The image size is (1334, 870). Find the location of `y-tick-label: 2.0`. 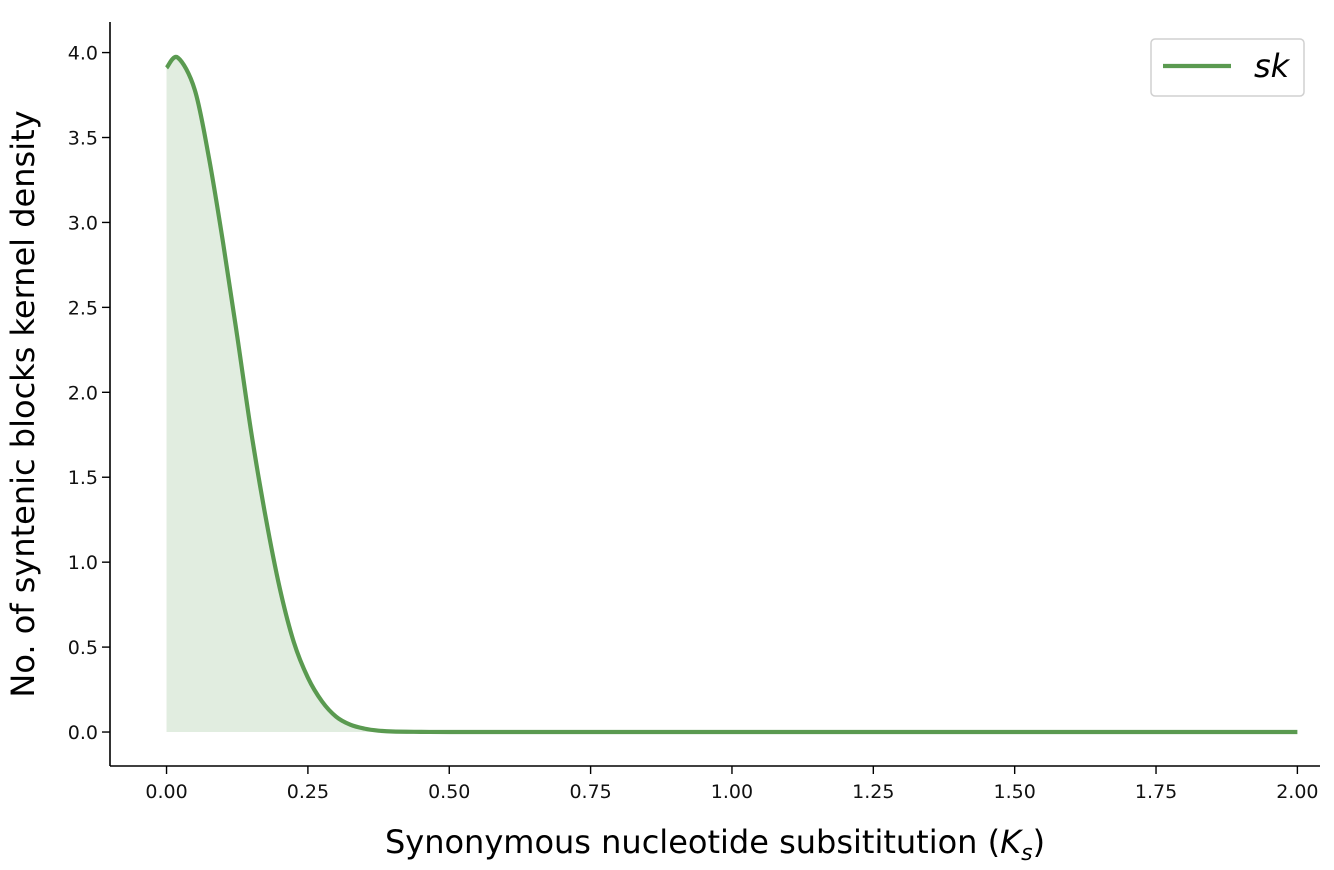

y-tick-label: 2.0 is located at coordinates (83, 393).